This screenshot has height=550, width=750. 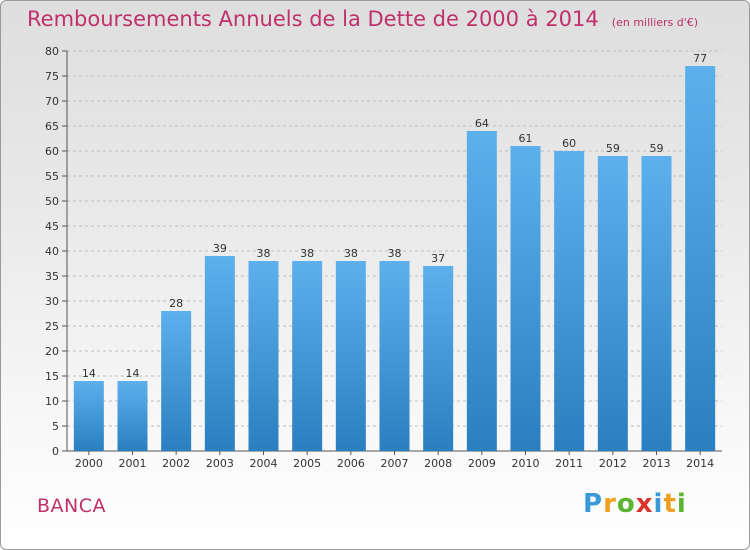 What do you see at coordinates (89, 463) in the screenshot?
I see `x-tick-label-2000: 2000` at bounding box center [89, 463].